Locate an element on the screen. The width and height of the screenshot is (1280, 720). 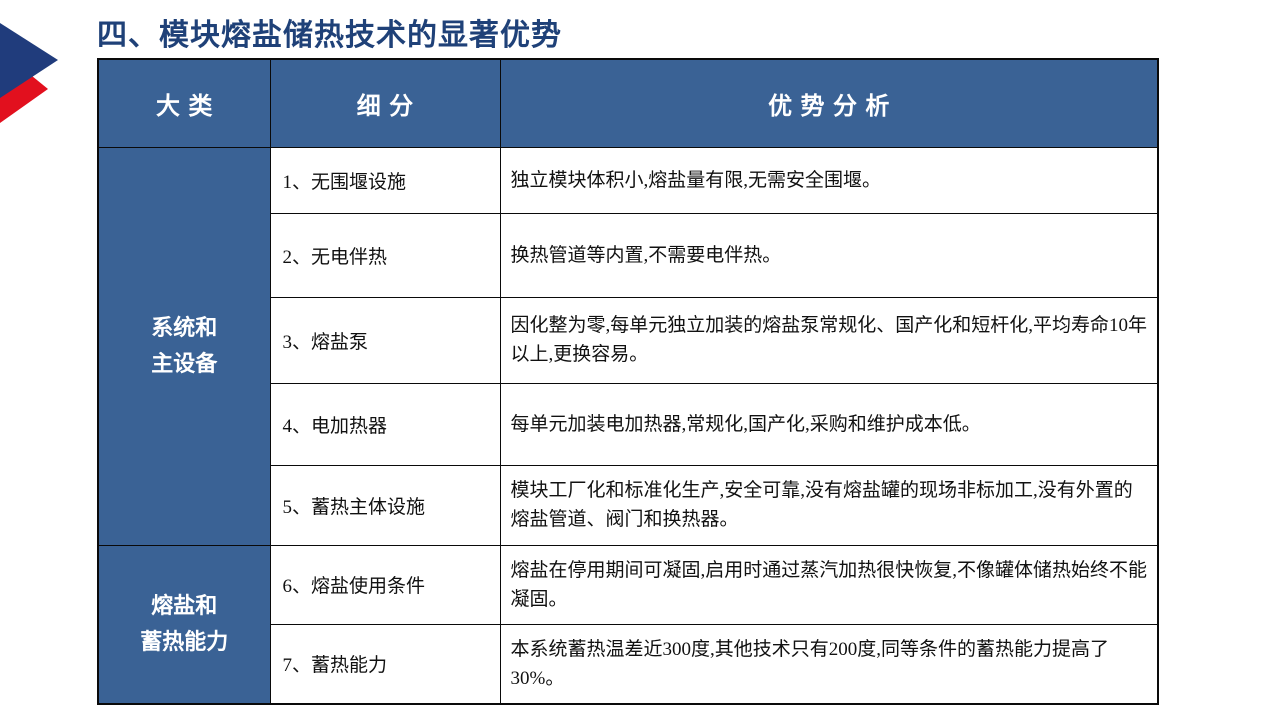
category-cell-molten-salt-capacity: 熔盐和 蓄热能力 is located at coordinates (184, 624).